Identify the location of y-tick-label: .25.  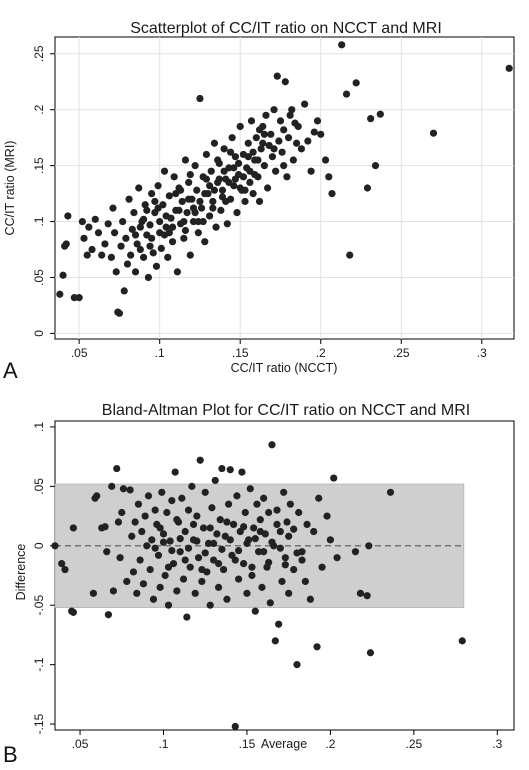
(39, 53).